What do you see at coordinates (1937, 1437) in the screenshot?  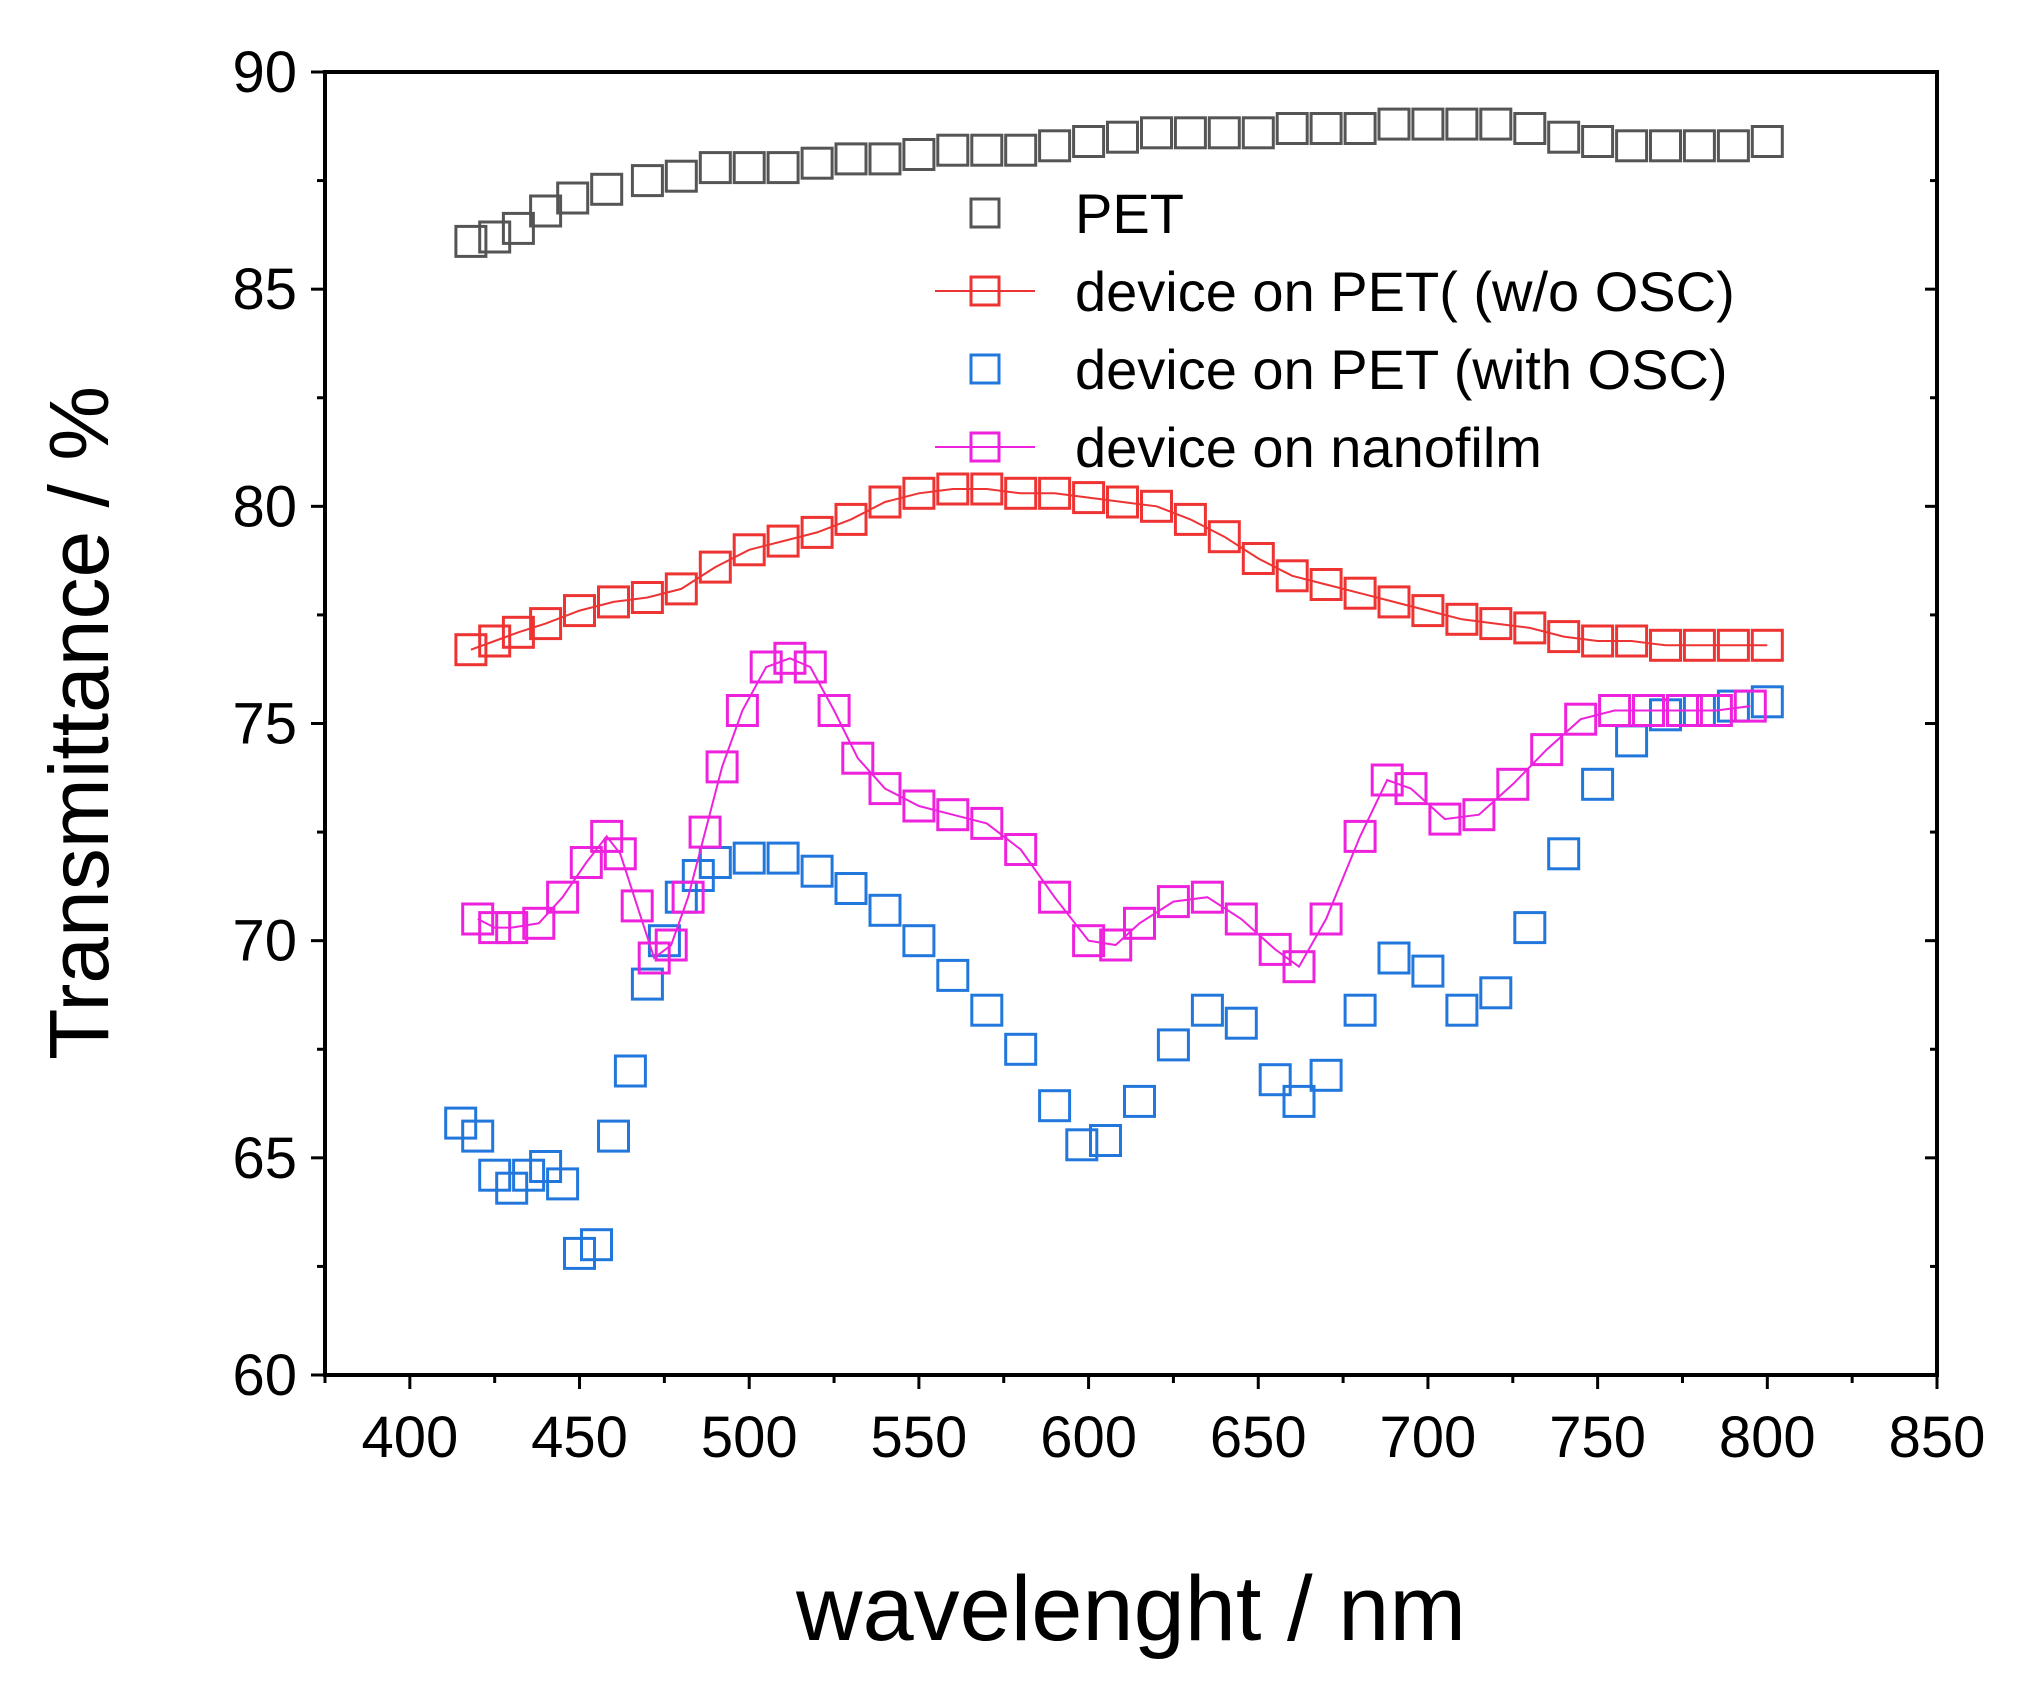 I see `x-tick-label: 850` at bounding box center [1937, 1437].